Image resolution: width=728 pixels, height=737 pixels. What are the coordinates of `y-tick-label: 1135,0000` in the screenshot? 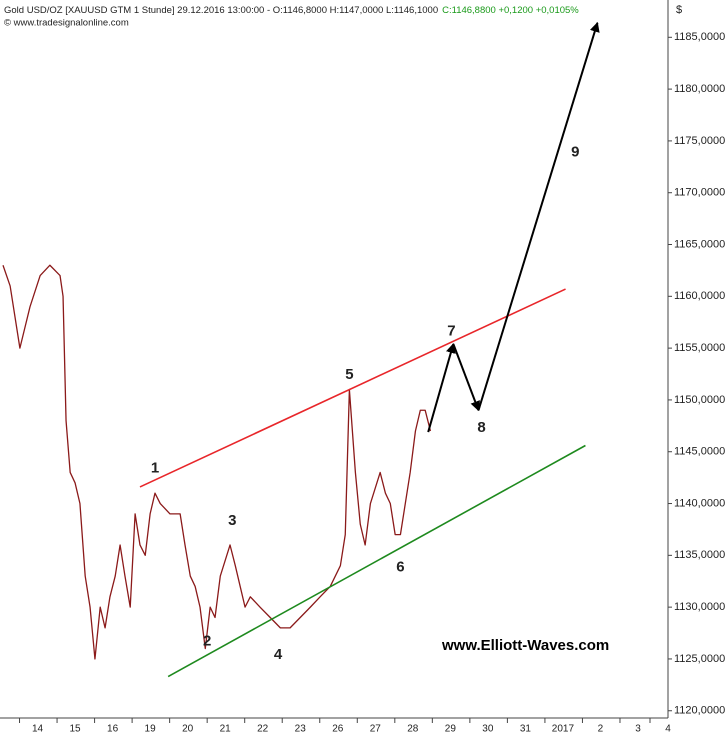 It's located at (699, 555).